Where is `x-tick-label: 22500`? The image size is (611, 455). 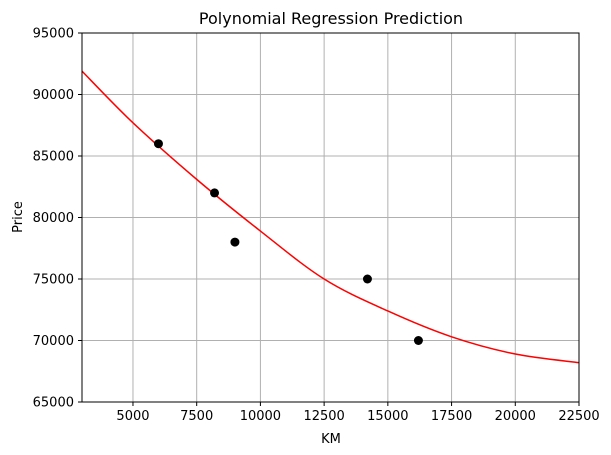
x-tick-label: 22500 is located at coordinates (578, 416).